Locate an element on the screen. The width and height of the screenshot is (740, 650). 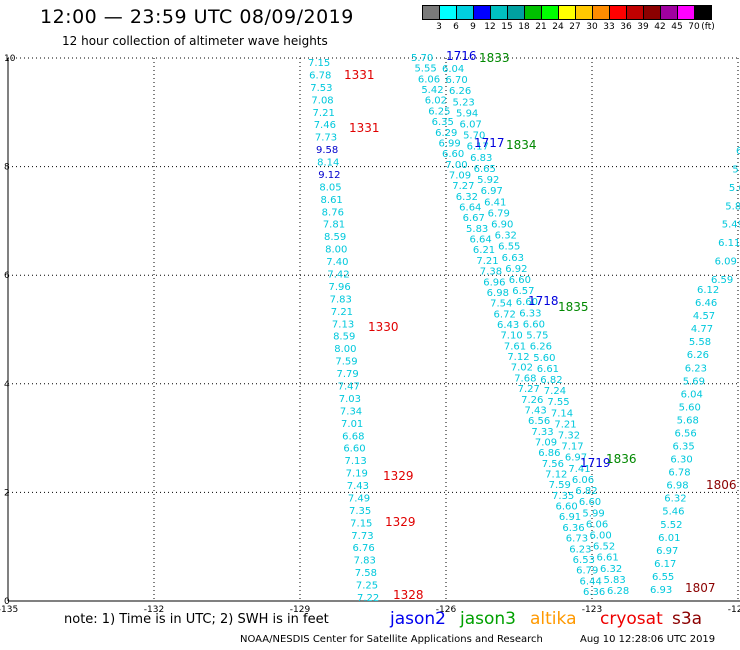
wave-height-value: 6.73 is located at coordinates (577, 539).